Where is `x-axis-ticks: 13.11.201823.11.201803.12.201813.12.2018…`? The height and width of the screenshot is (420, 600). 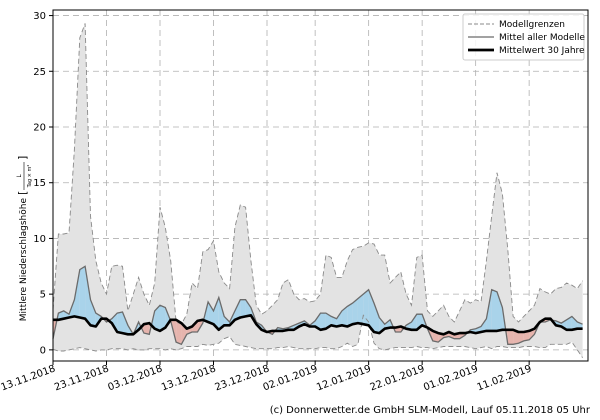 x-axis-ticks: 13.11.201823.11.201803.12.201813.12.2018… is located at coordinates (266, 377).